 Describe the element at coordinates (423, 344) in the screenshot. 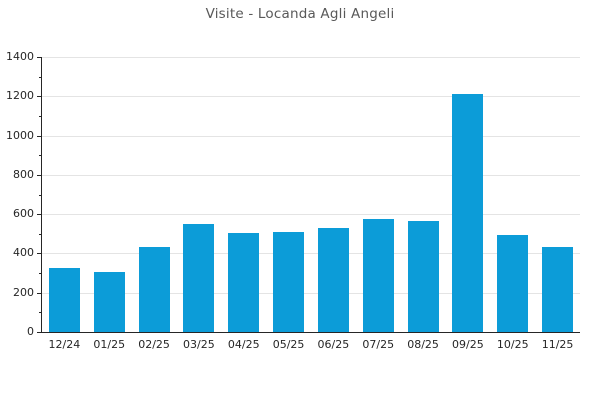

I see `x-tick-label: 08/25` at that location.